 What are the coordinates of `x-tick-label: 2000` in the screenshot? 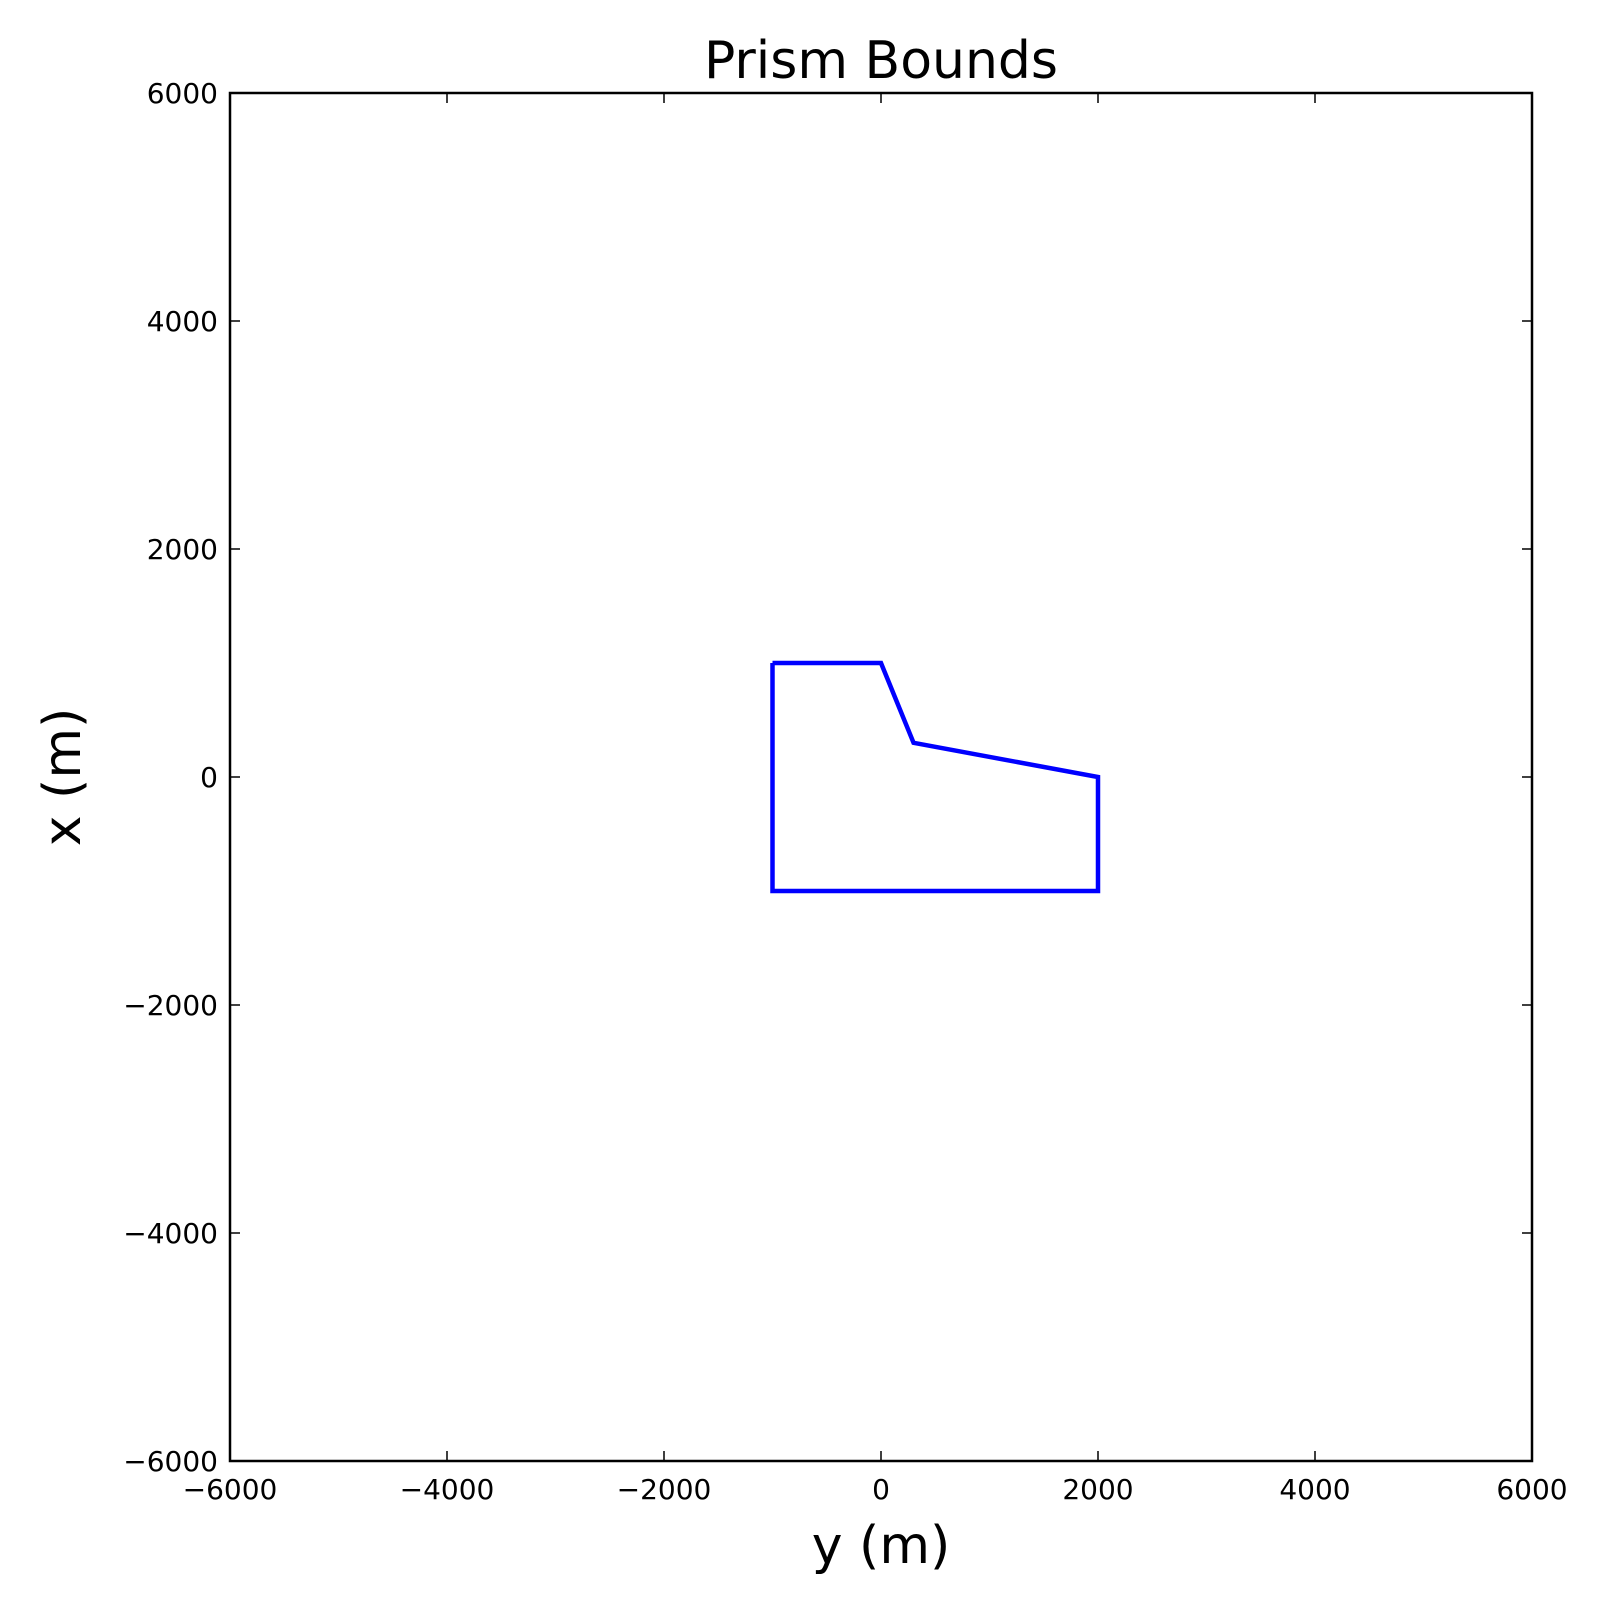 It's located at (1097, 1489).